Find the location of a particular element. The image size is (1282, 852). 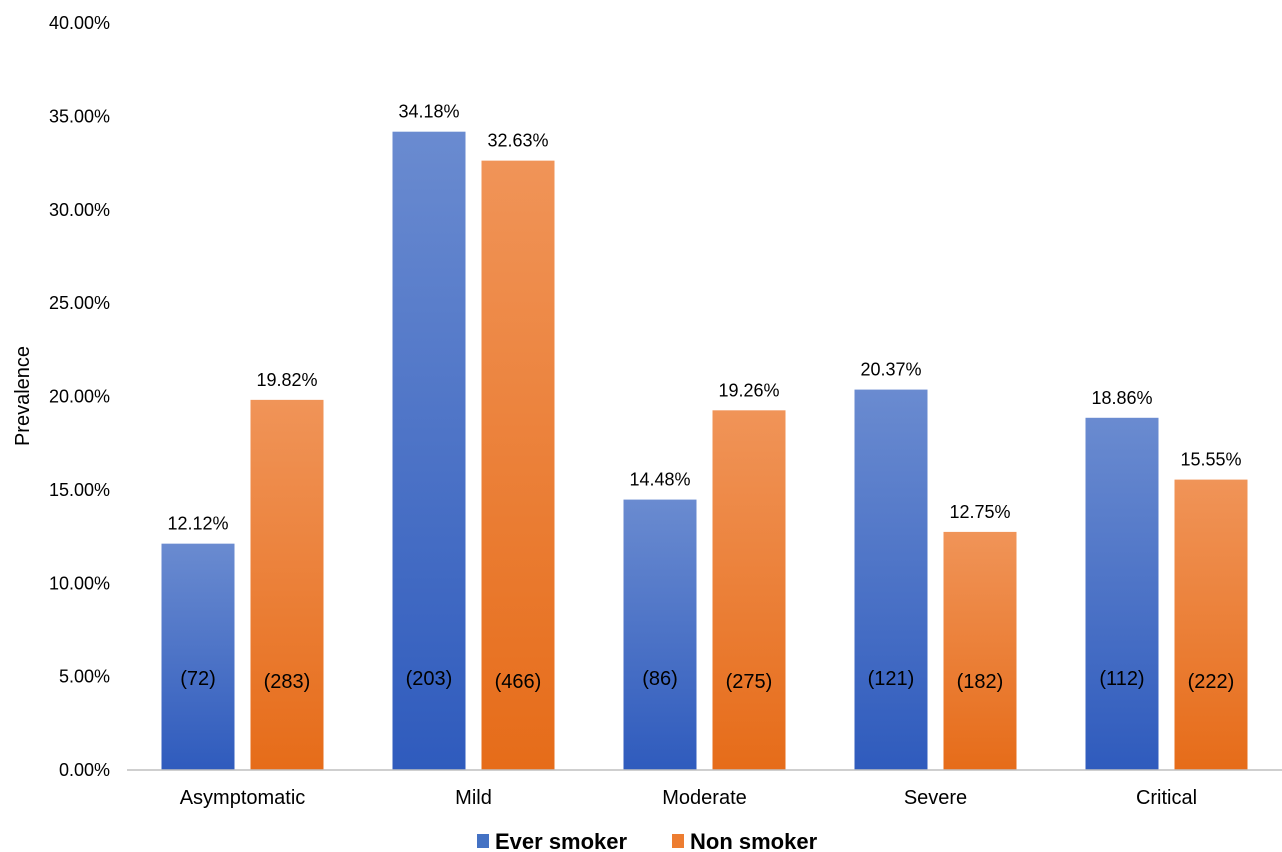

x-tick-label: Mild is located at coordinates (473, 798).